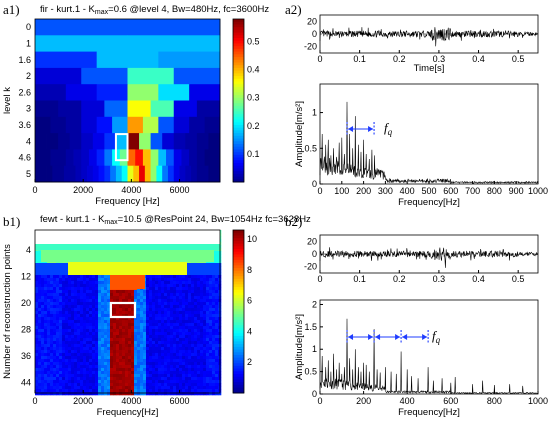 This screenshot has height=424, width=550. What do you see at coordinates (478, 279) in the screenshot?
I see `x-tick-label: 0.4` at bounding box center [478, 279].